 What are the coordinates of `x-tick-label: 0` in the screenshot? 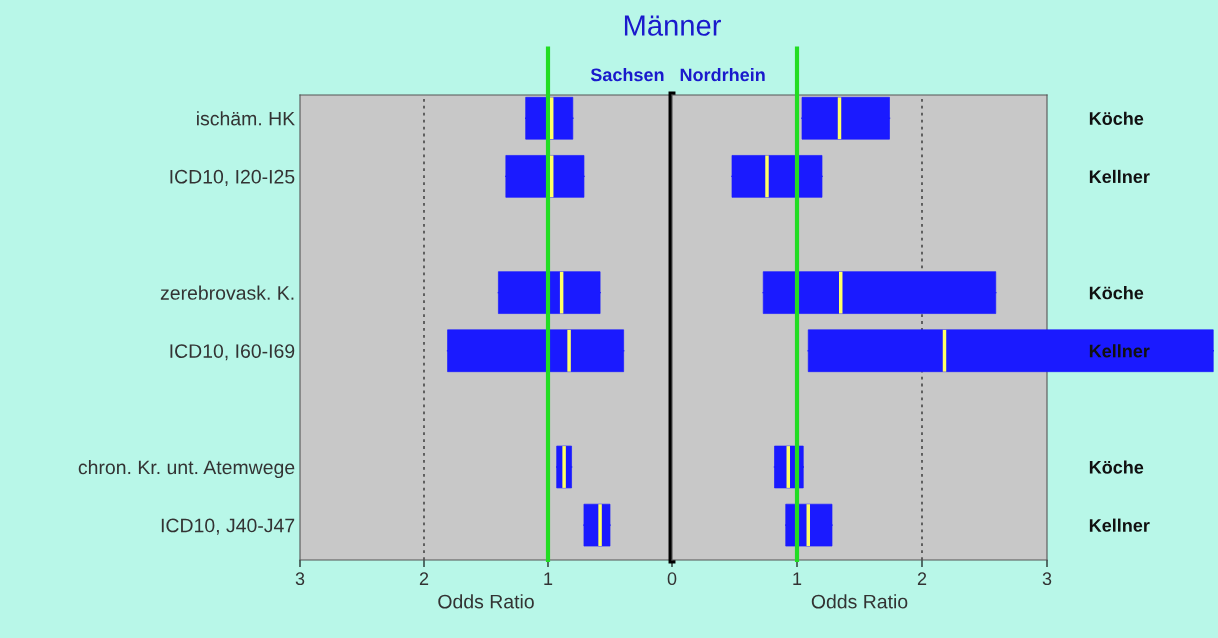 It's located at (672, 579).